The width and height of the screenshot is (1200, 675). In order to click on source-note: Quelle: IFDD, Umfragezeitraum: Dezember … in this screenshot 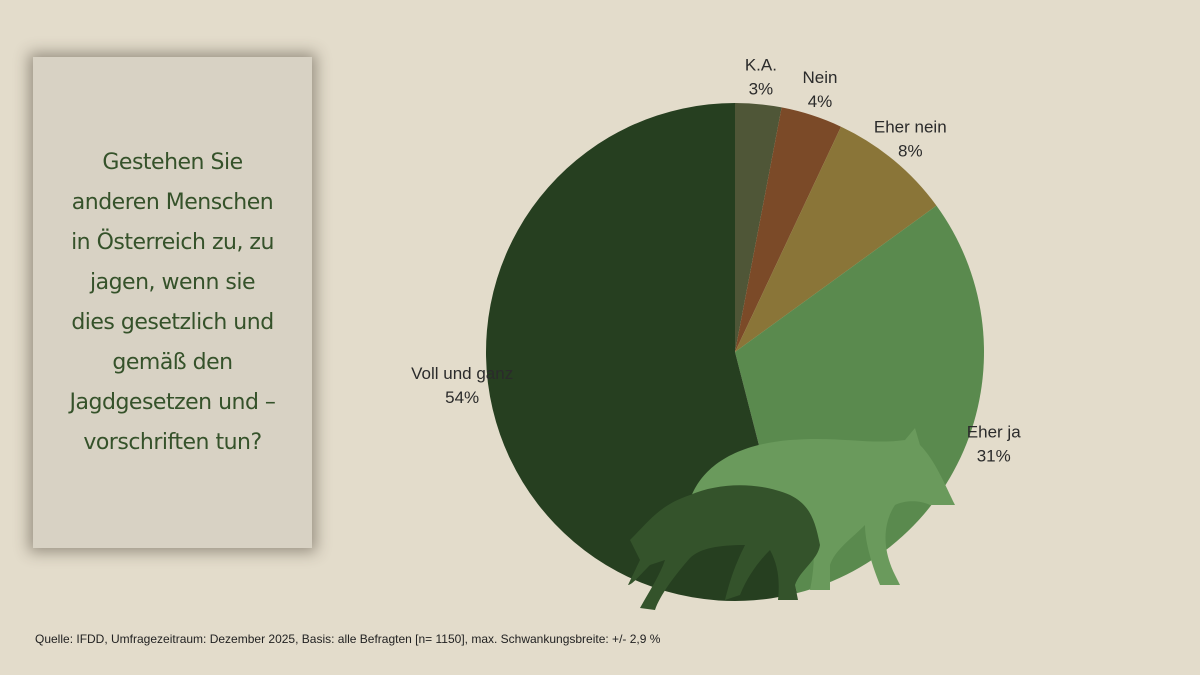, I will do `click(348, 639)`.